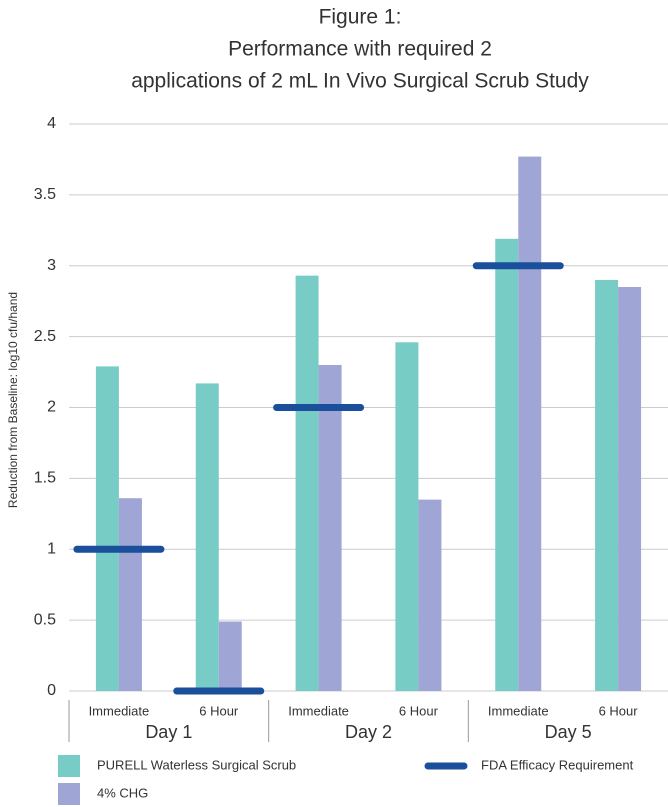  Describe the element at coordinates (557, 764) in the screenshot. I see `legend-label: FDA Efficacy Requirement` at that location.